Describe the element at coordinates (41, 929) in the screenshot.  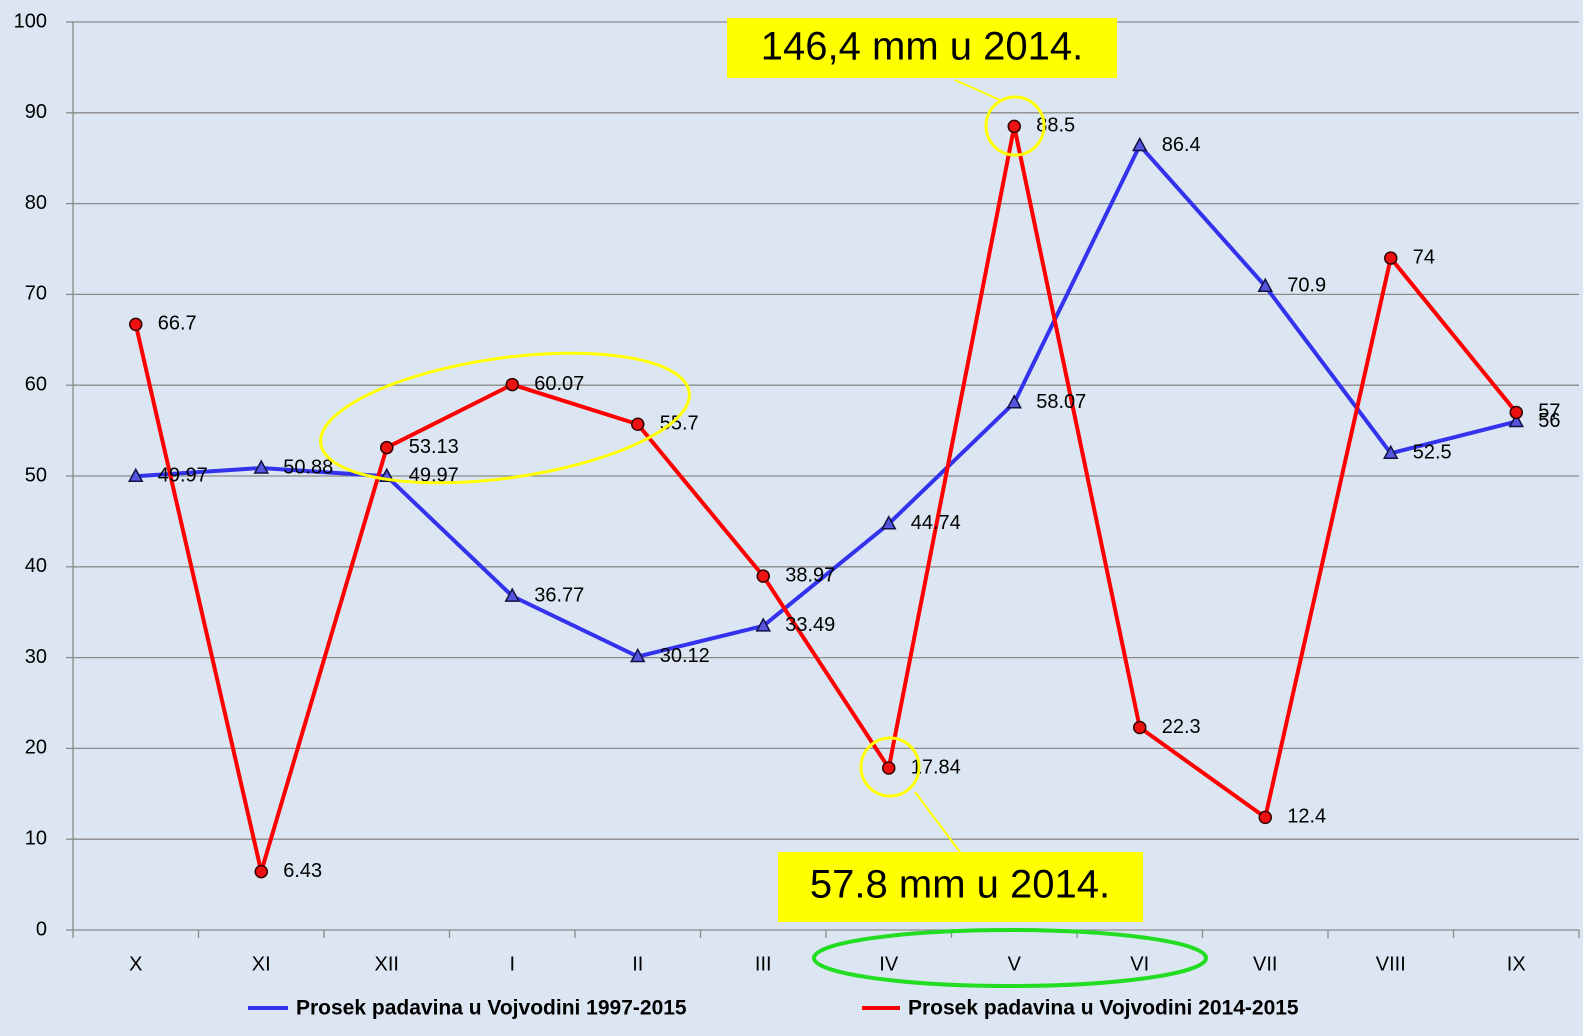
I see `y-tick-label: 0` at that location.